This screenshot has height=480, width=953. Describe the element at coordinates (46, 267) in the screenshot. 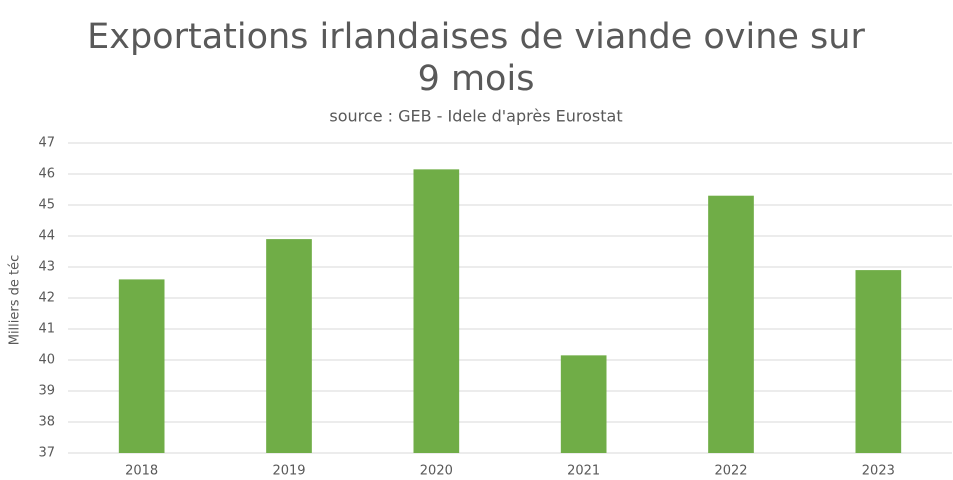

I see `y-tick-label: 43` at that location.